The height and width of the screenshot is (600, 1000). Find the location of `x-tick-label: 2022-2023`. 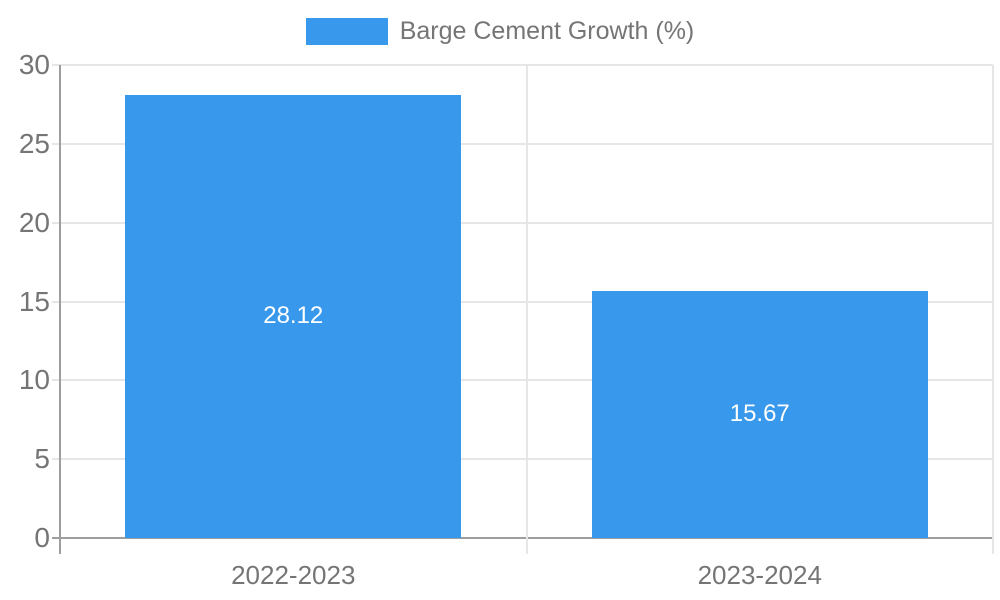

x-tick-label: 2022-2023 is located at coordinates (293, 575).